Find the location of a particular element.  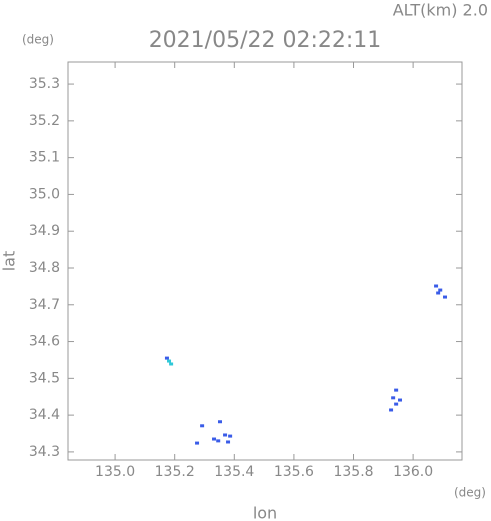

x-unit: (deg) is located at coordinates (470, 493).